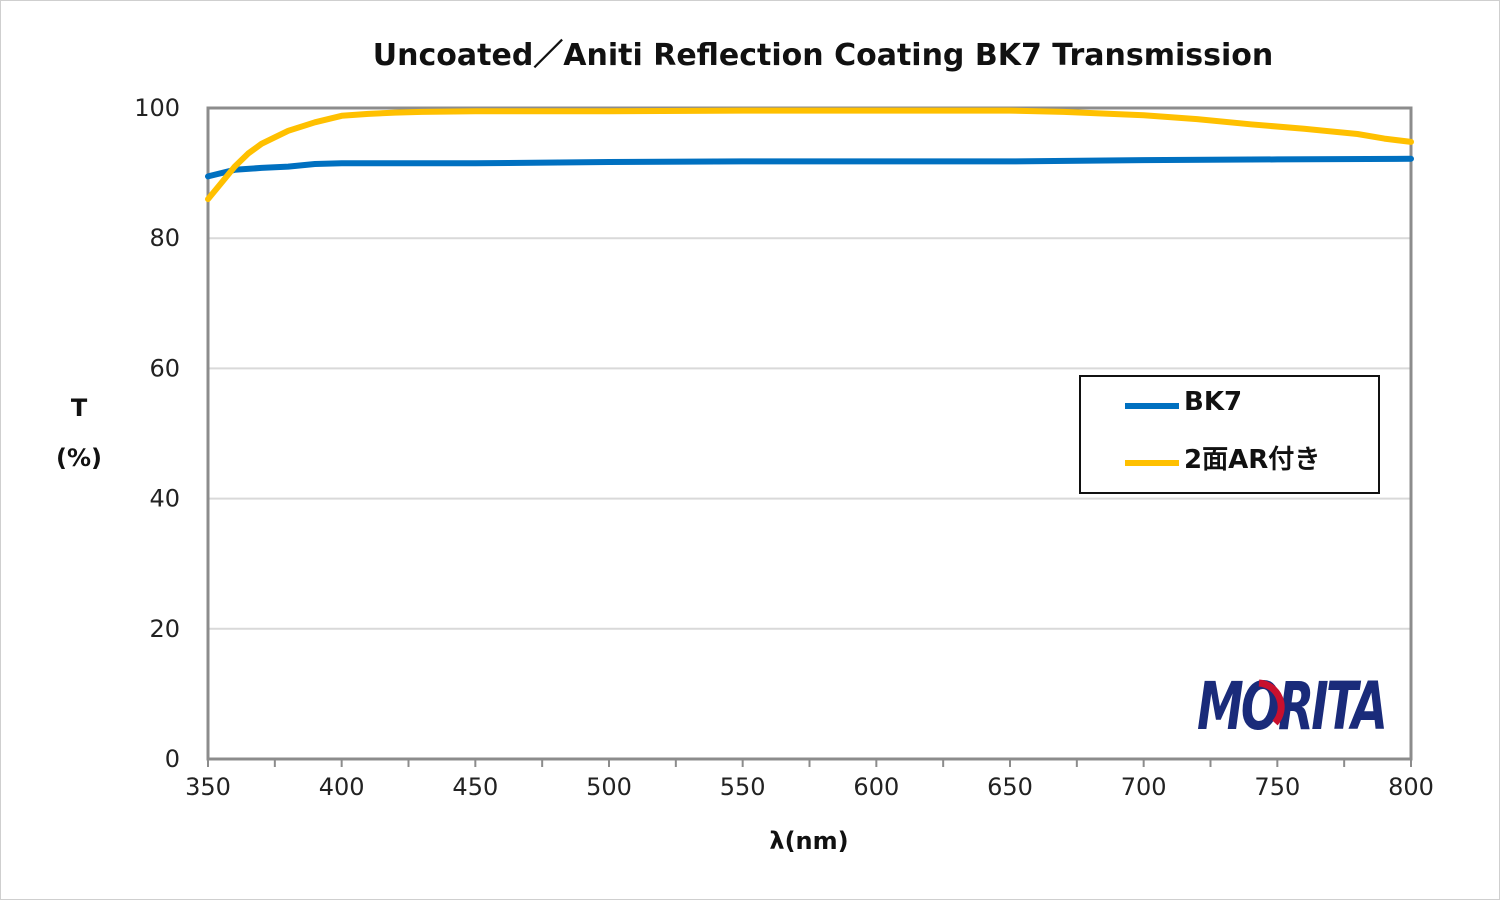 The width and height of the screenshot is (1500, 901). I want to click on y-axis-label-unit: (%), so click(79, 458).